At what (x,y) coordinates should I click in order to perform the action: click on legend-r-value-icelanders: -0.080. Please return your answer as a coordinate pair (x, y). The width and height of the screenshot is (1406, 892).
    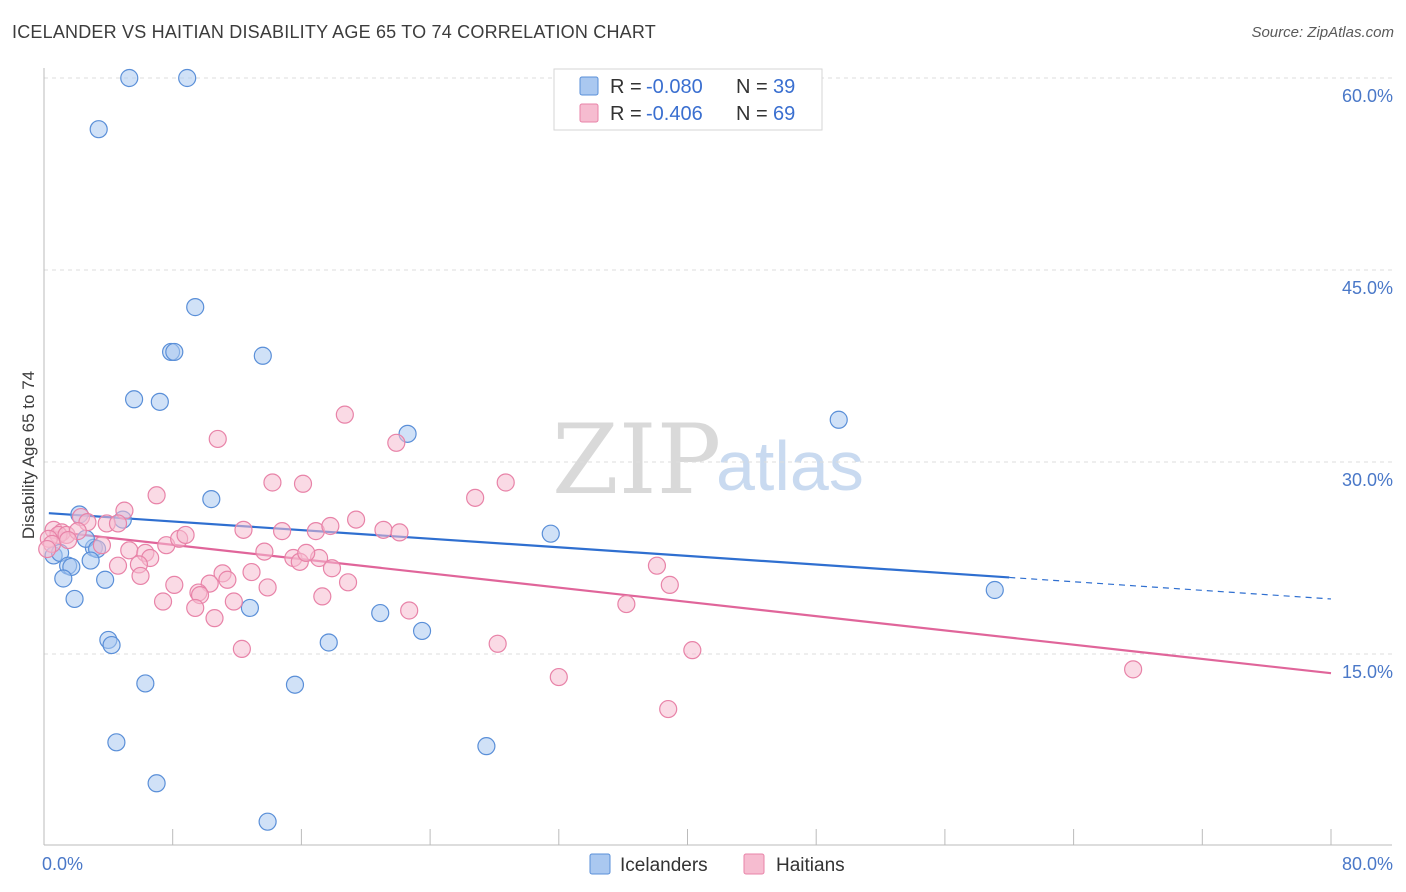
    Looking at the image, I should click on (674, 87).